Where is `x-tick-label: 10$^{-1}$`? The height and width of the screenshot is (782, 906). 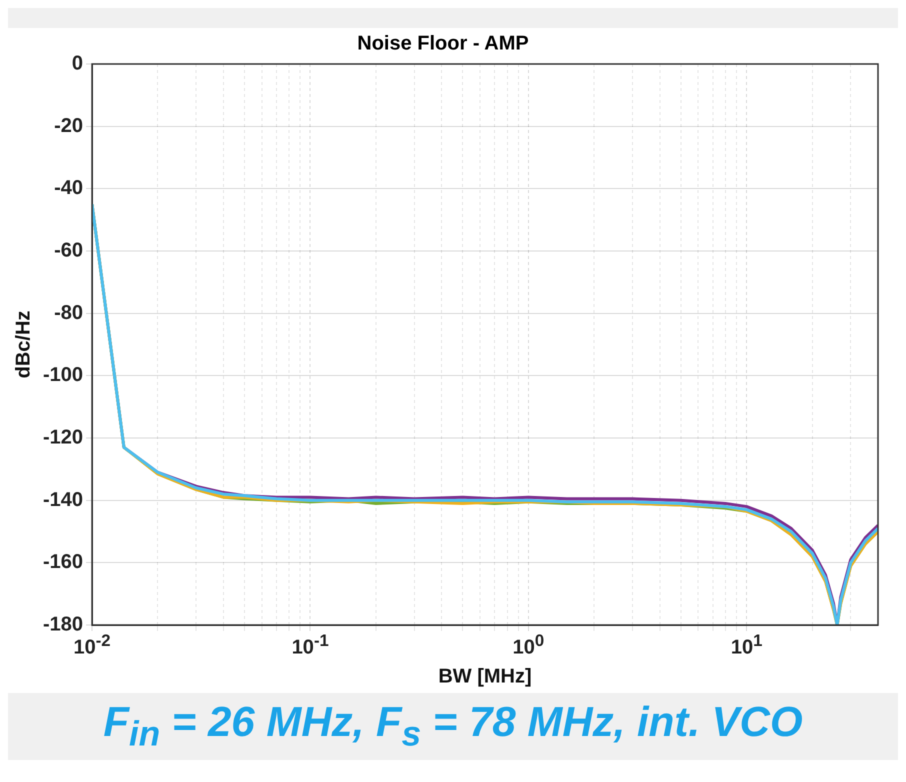
x-tick-label: 10$^{-1}$ is located at coordinates (310, 645).